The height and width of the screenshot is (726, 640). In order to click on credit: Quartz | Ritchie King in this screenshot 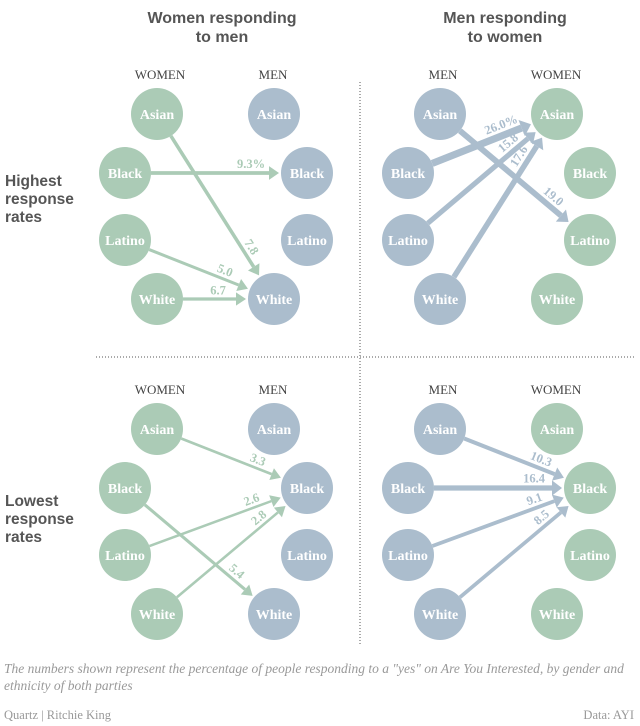, I will do `click(57, 715)`.